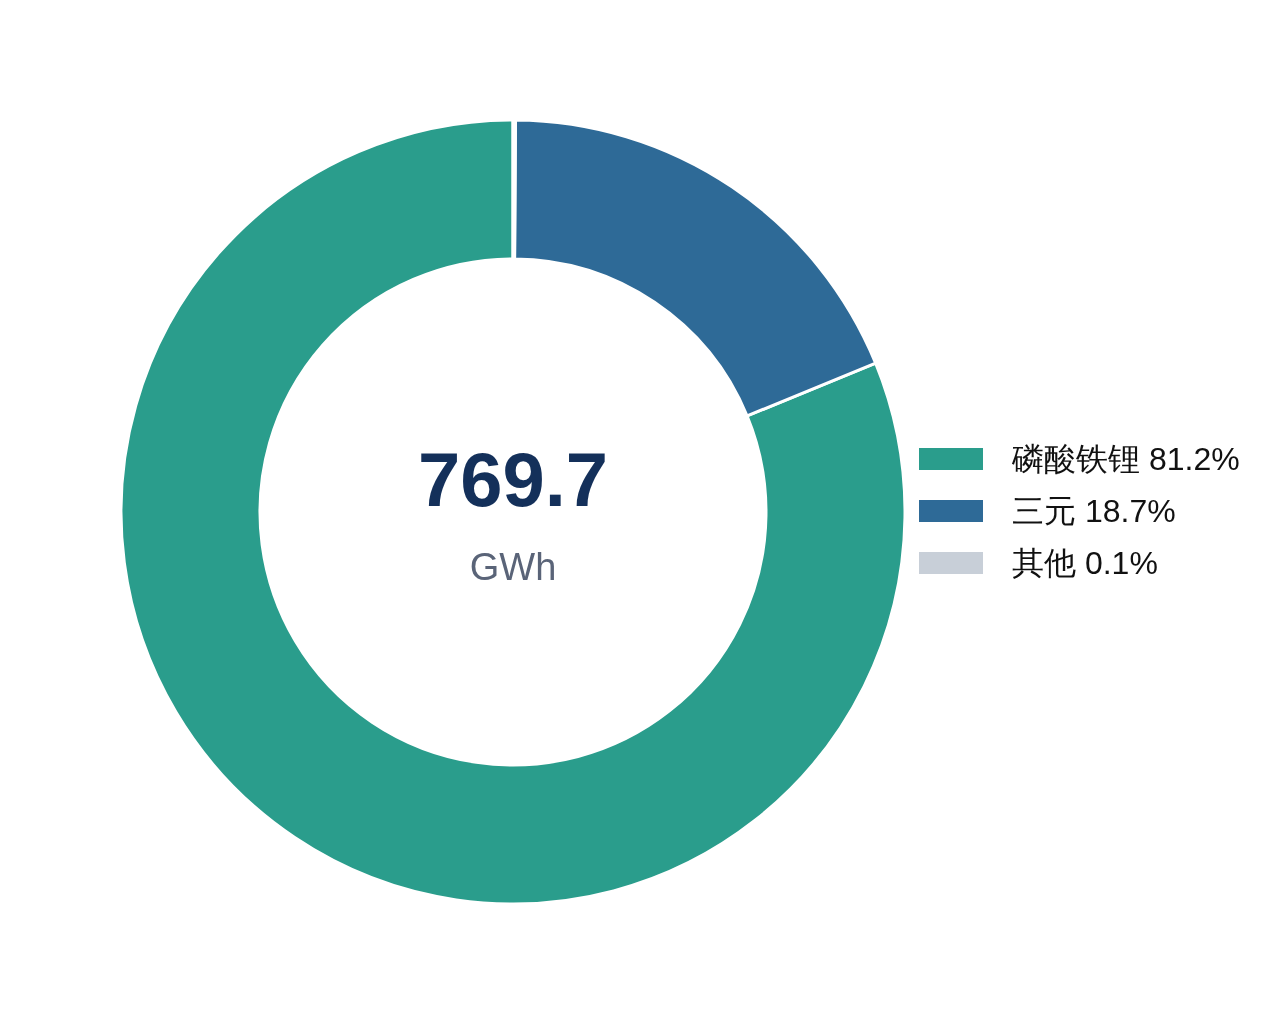 The image size is (1284, 1026). What do you see at coordinates (1085, 563) in the screenshot?
I see `legend-label: 其他 0.1%` at bounding box center [1085, 563].